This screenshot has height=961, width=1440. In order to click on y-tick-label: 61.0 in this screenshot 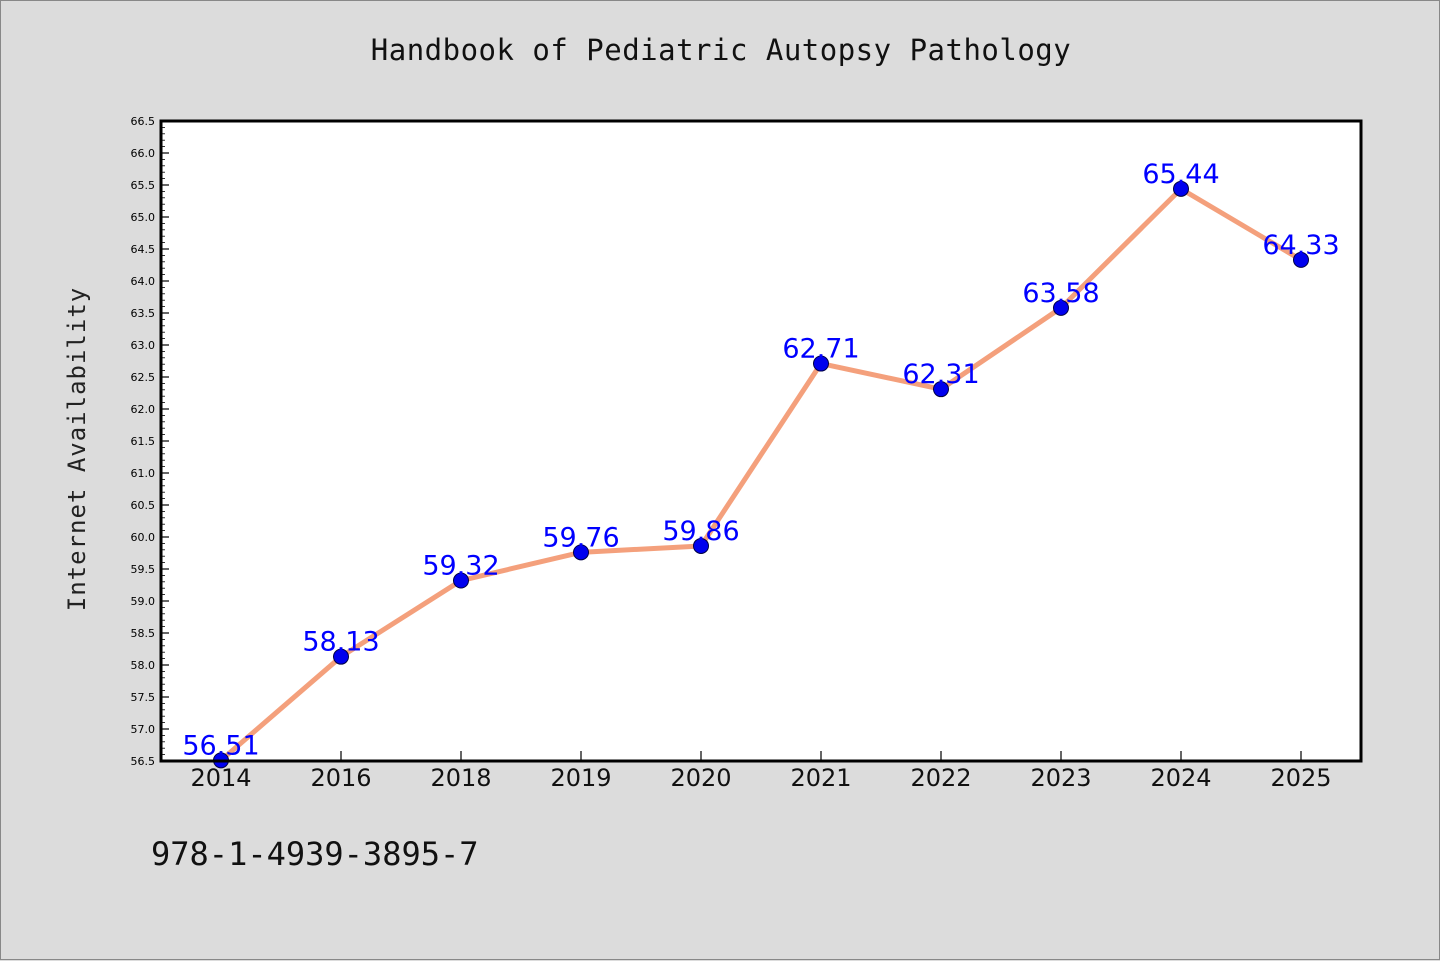, I will do `click(143, 473)`.